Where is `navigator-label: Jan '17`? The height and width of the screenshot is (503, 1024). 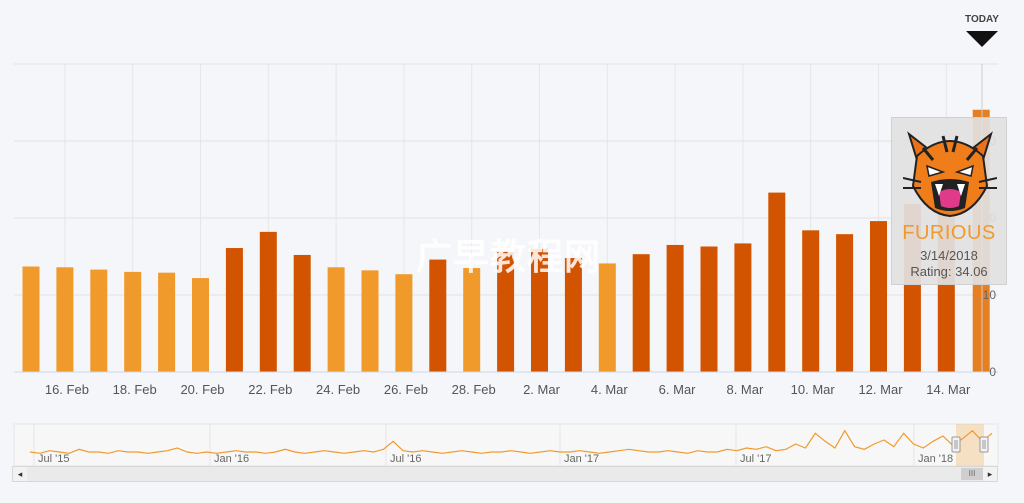 navigator-label: Jan '17 is located at coordinates (581, 459).